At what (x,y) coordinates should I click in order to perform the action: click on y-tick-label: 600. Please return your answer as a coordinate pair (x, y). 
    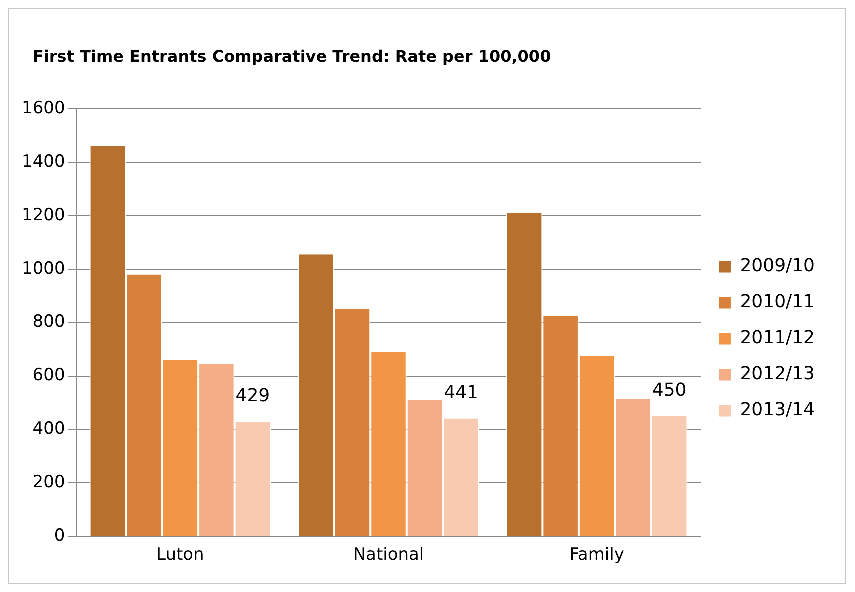
    Looking at the image, I should click on (49, 376).